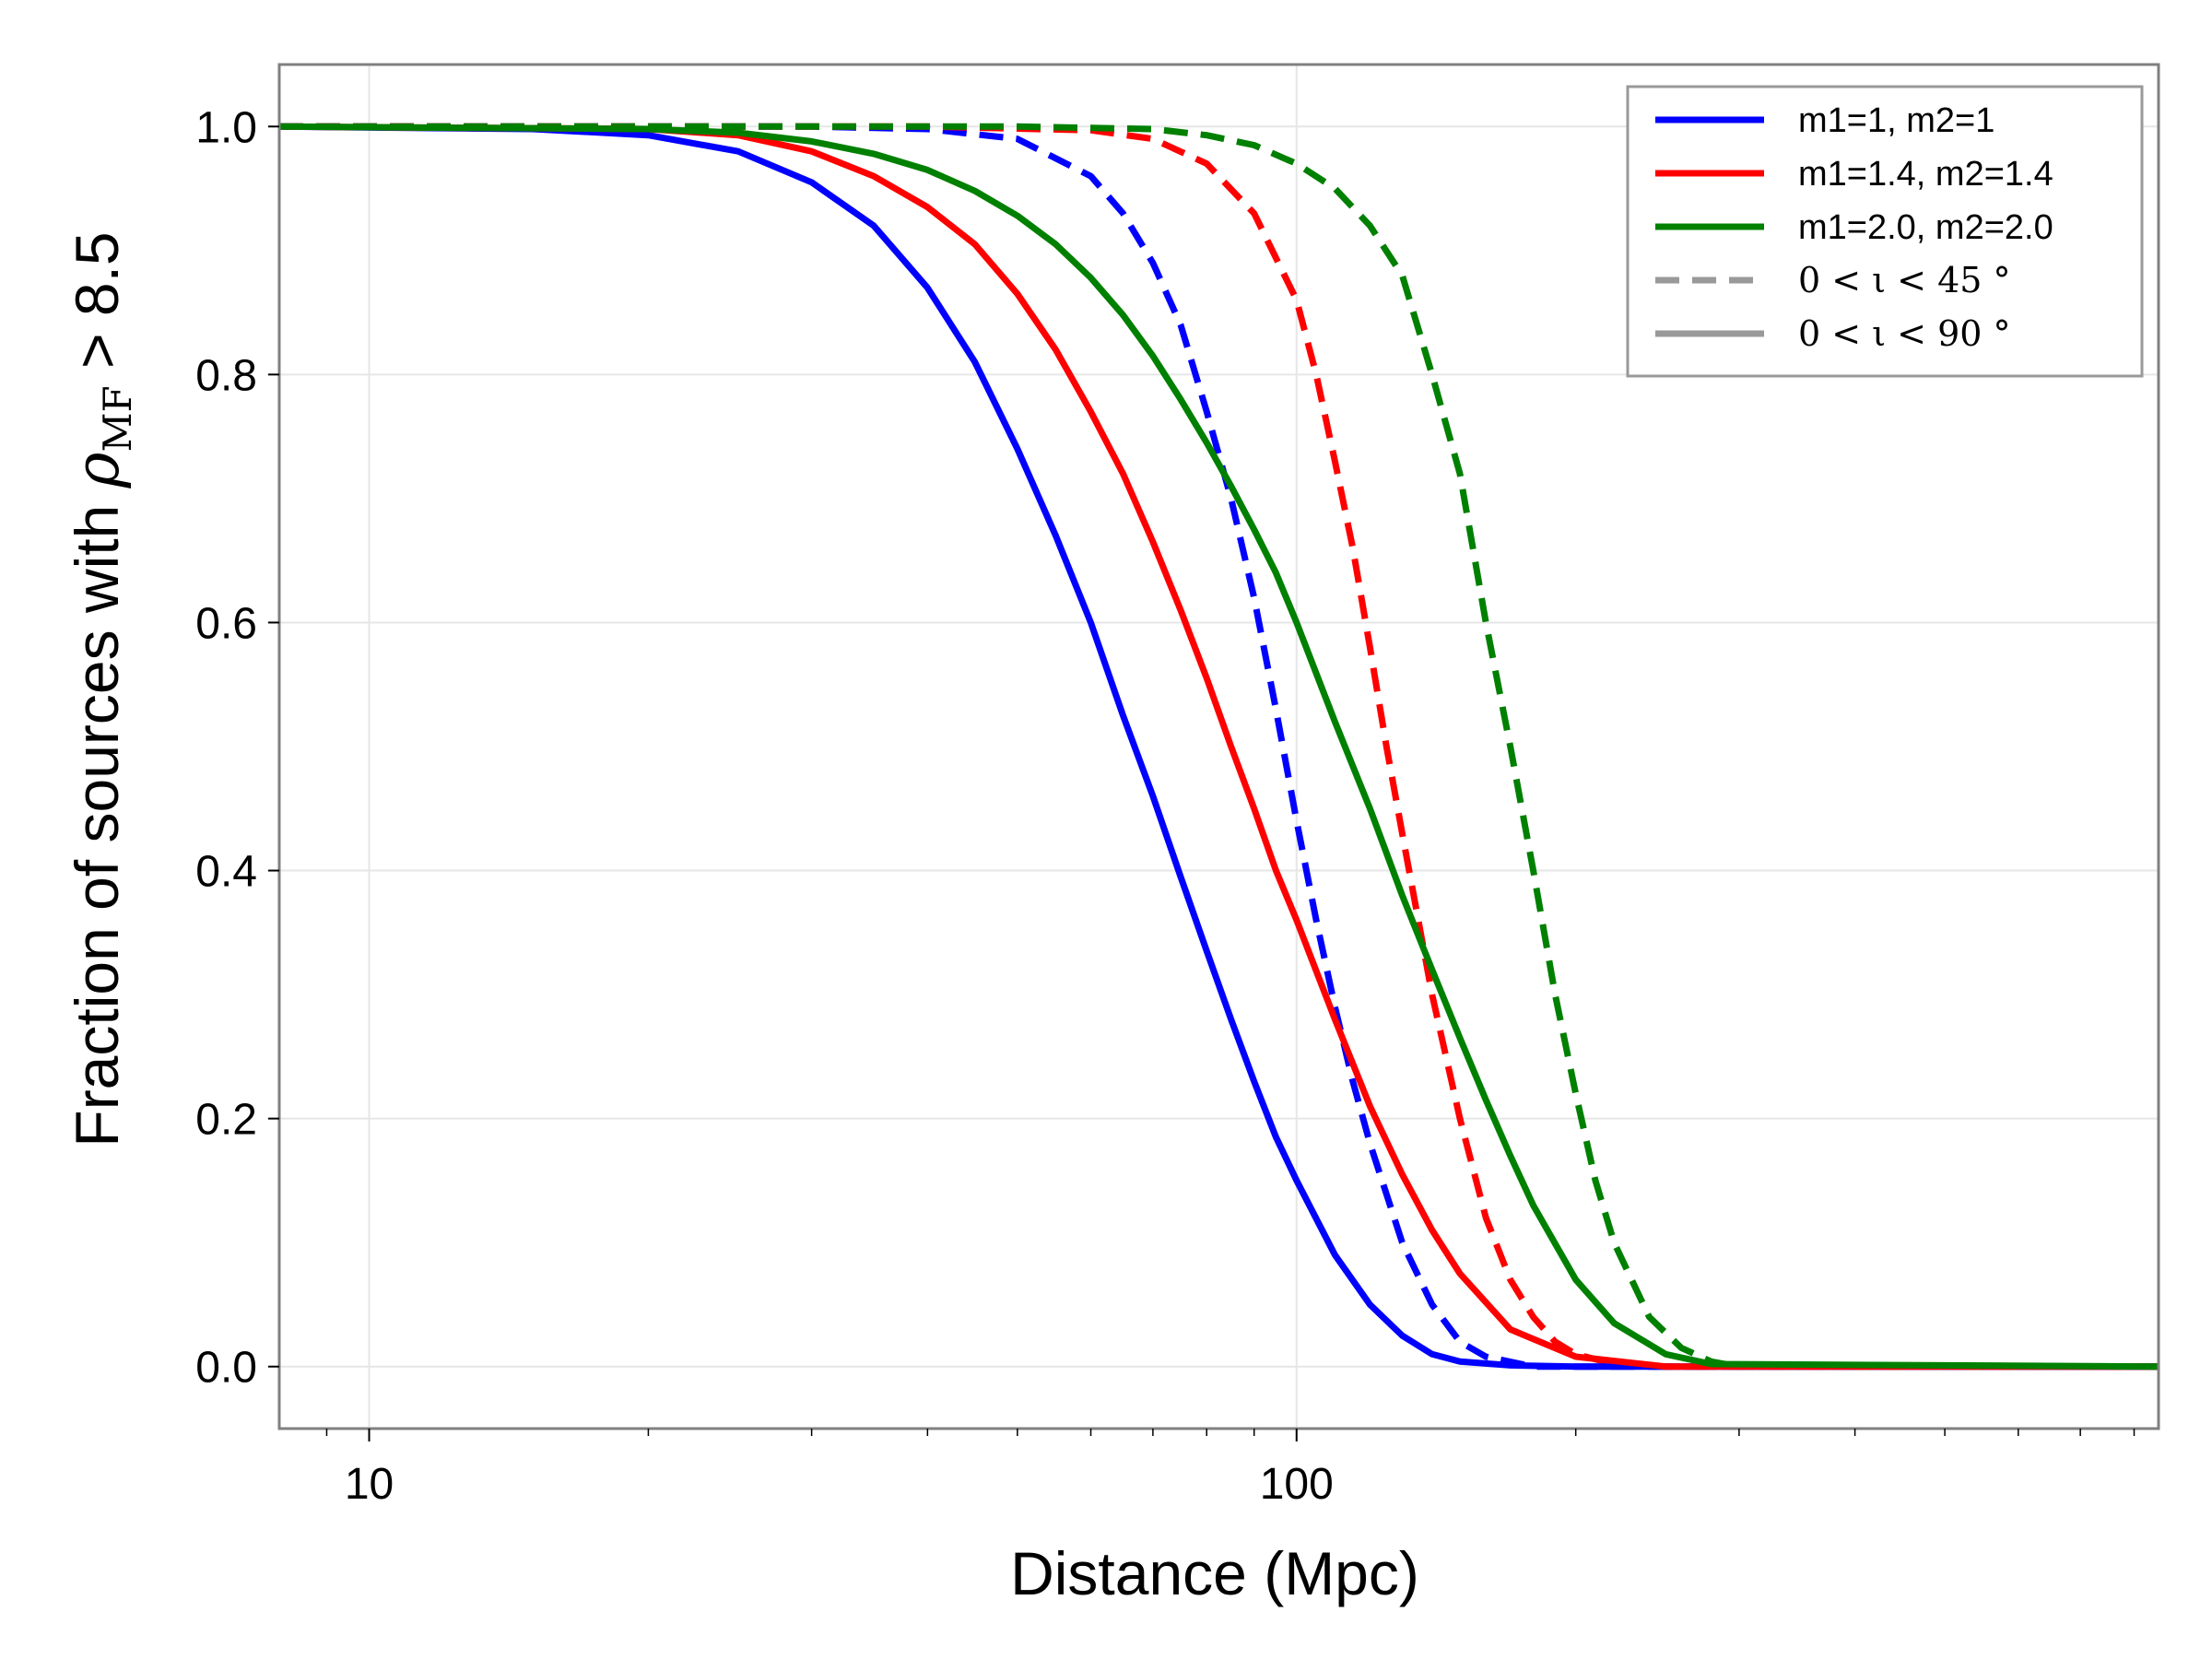  I want to click on x-axis-label: Distance (Mpc), so click(1214, 1573).